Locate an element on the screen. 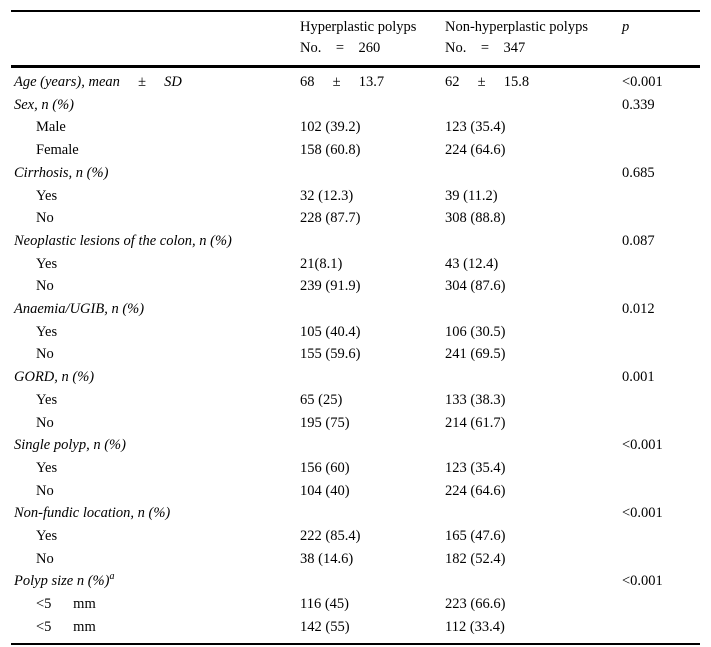 The width and height of the screenshot is (711, 647). cell-hyperplastic: 32 (12.3) is located at coordinates (327, 195).